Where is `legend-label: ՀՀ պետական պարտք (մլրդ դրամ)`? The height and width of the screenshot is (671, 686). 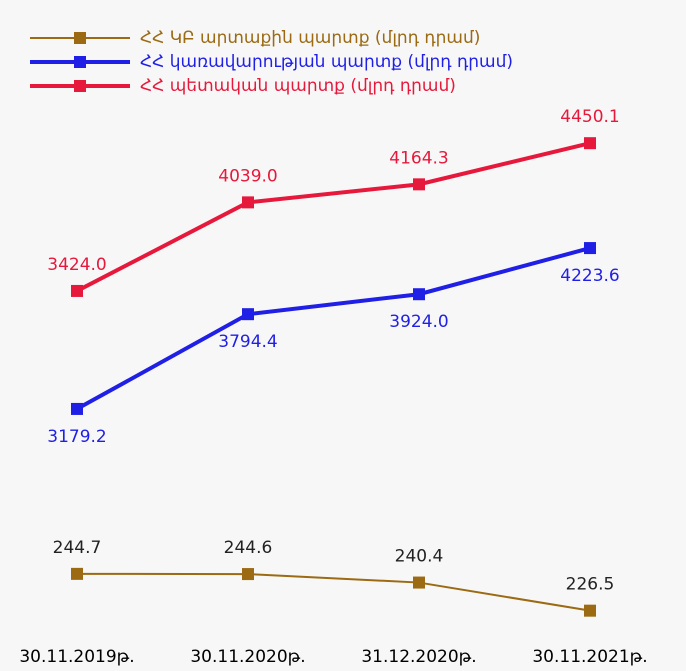
legend-label: ՀՀ պետական պարտք (մլրդ դրամ) is located at coordinates (298, 86).